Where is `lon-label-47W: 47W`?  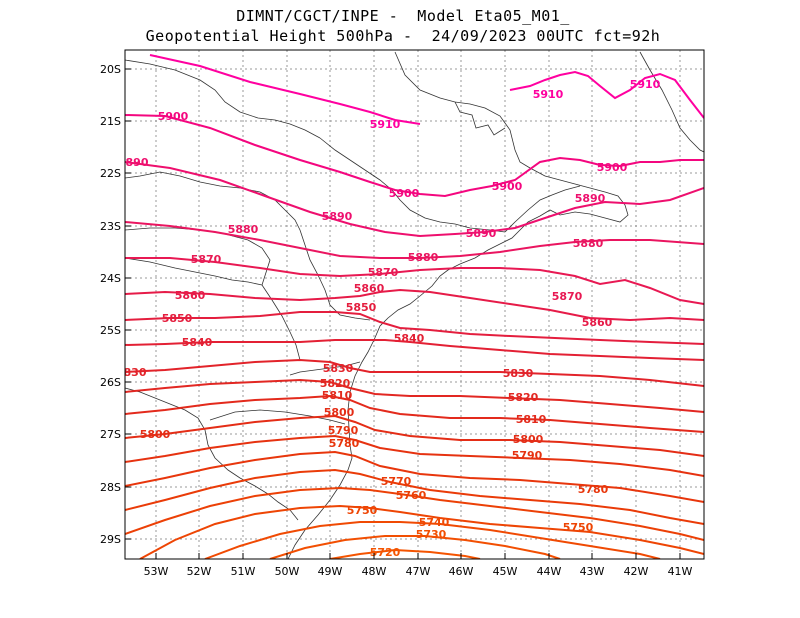
lon-label-47W: 47W is located at coordinates (418, 571).